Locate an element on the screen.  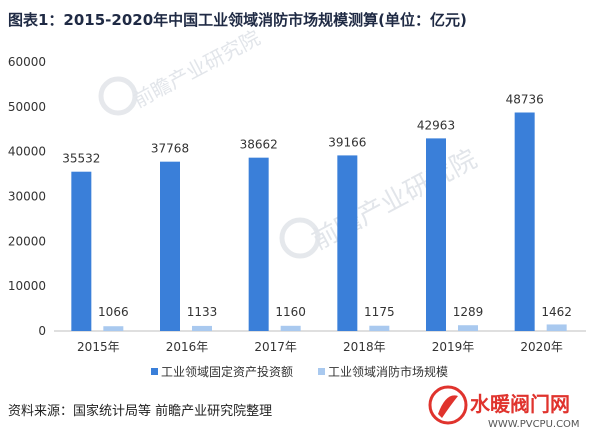
site-logo: 水暖阀门网 WWW.PVCPU.COM is located at coordinates (504, 407).